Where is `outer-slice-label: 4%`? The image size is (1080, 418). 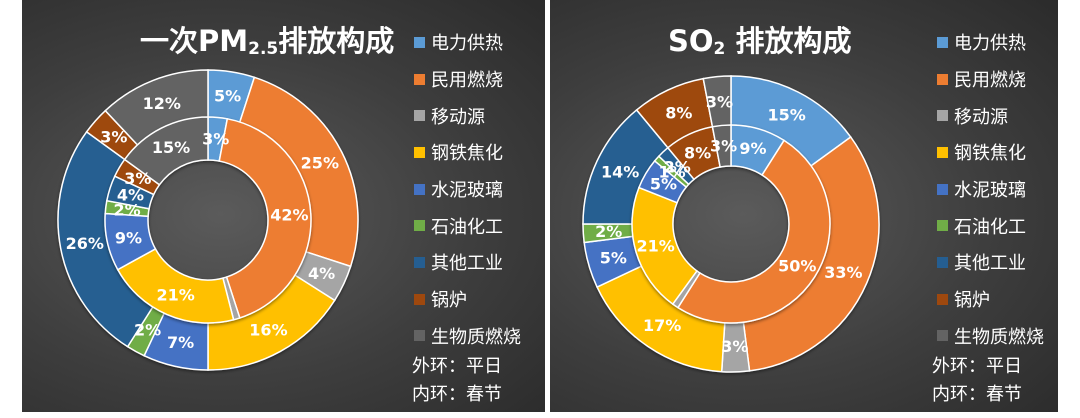
outer-slice-label: 4% is located at coordinates (321, 273).